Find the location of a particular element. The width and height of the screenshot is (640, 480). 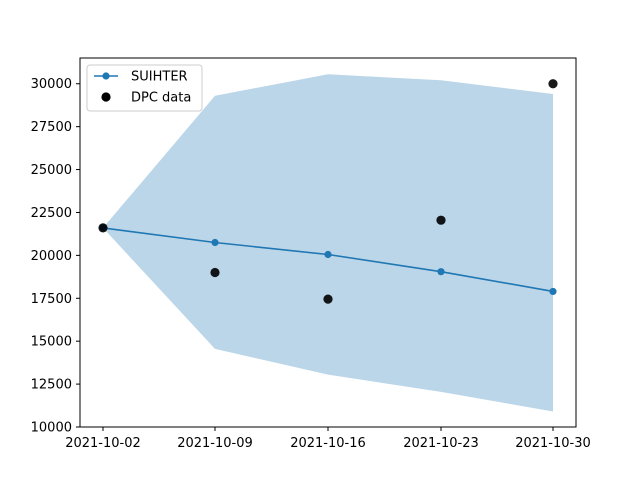

x-tick-label: 2021-10-30 is located at coordinates (553, 443).